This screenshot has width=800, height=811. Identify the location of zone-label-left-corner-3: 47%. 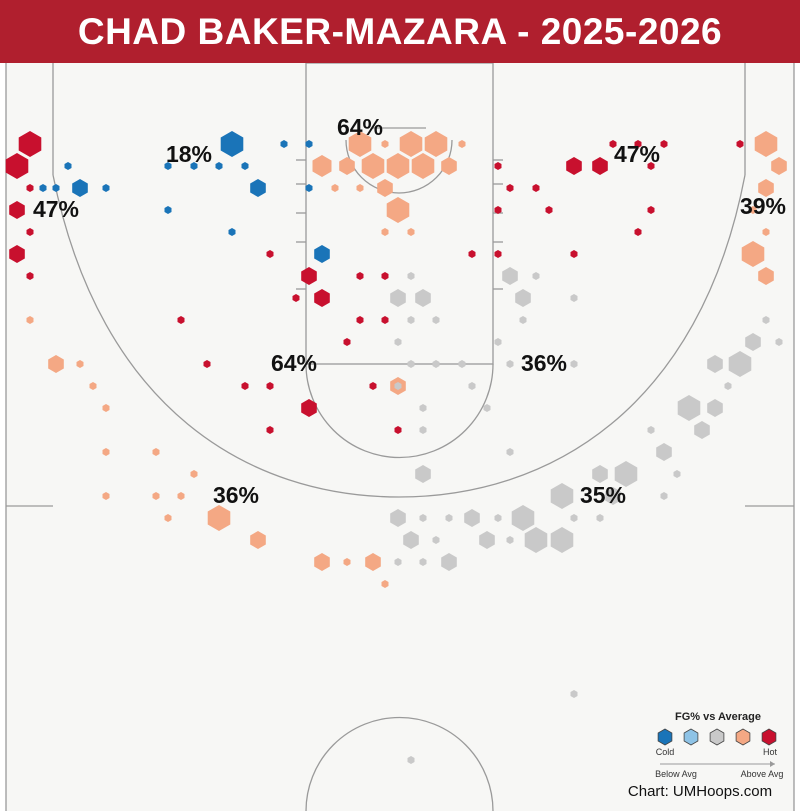
(56, 209).